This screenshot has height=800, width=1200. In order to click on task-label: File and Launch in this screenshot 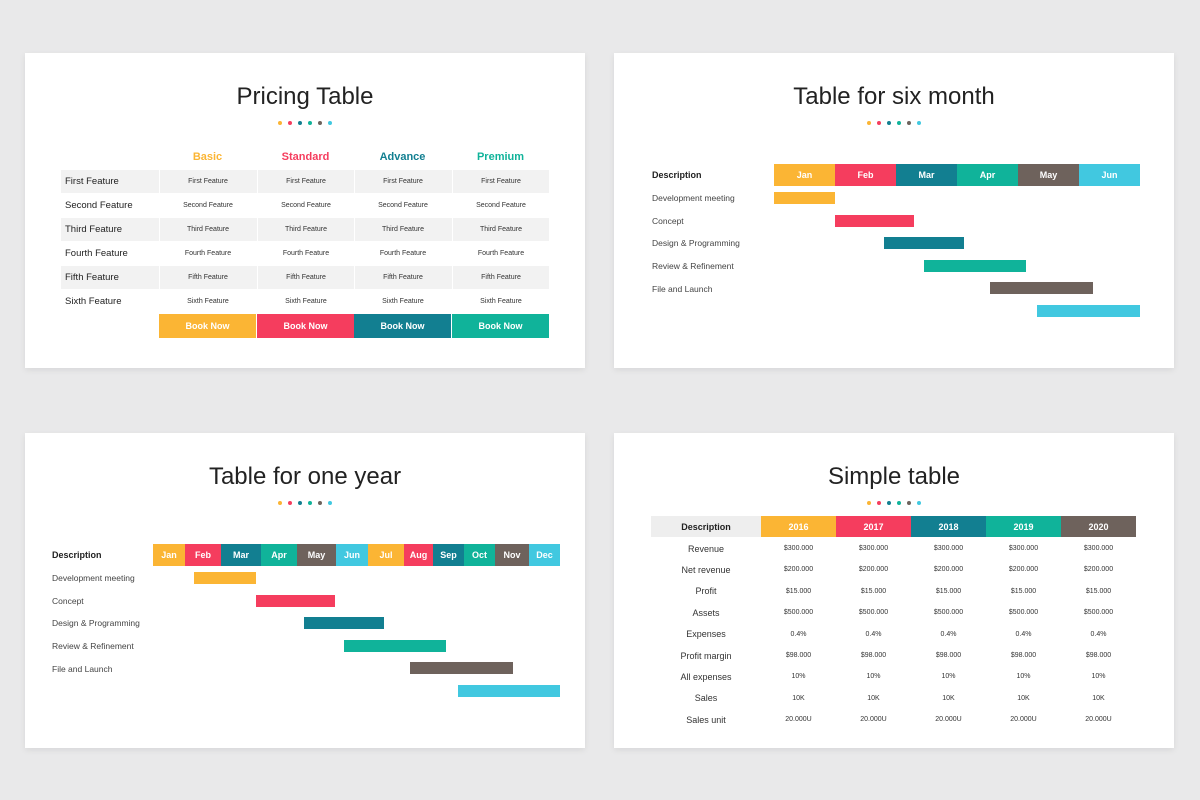, I will do `click(82, 668)`.